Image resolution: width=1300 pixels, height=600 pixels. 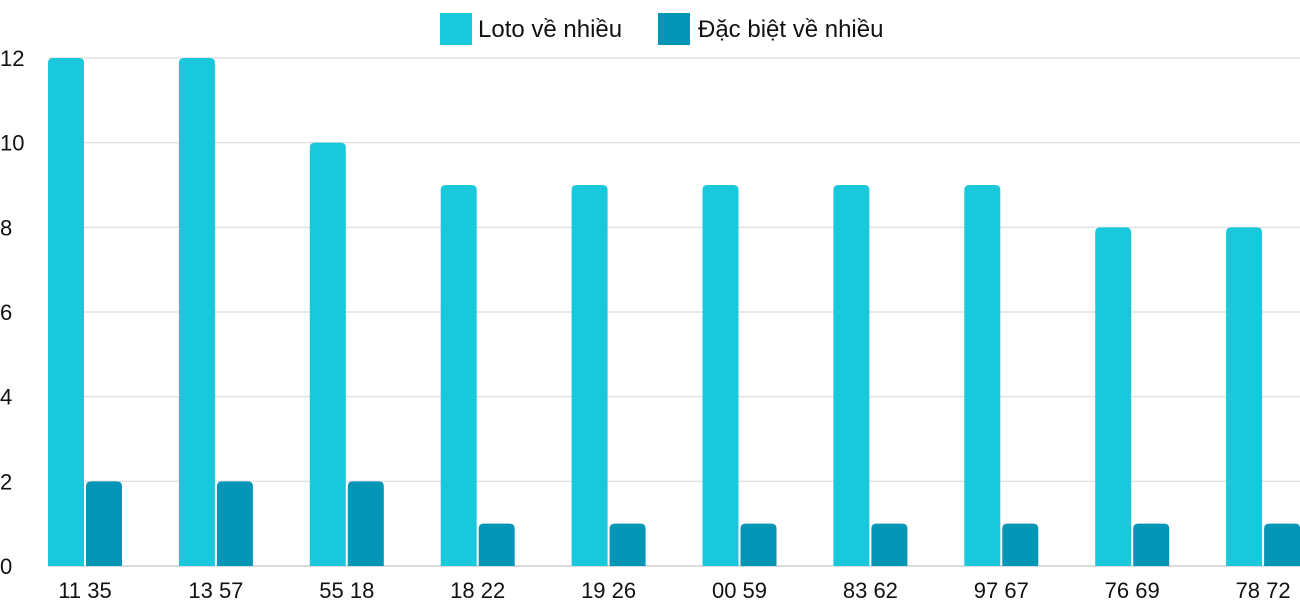 What do you see at coordinates (739, 589) in the screenshot?
I see `x-tick-label: 00 59` at bounding box center [739, 589].